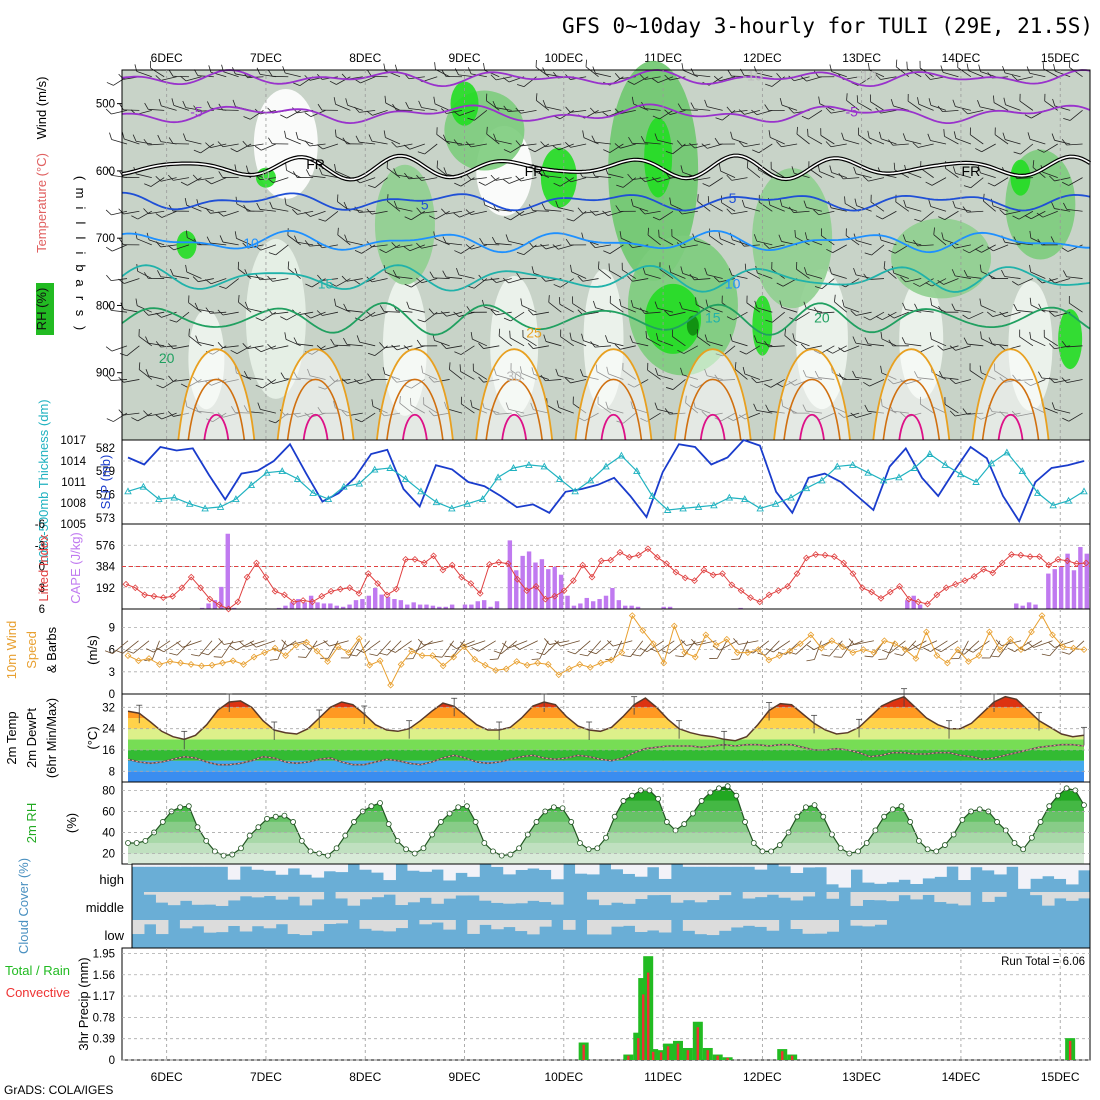 The height and width of the screenshot is (1100, 1100). Describe the element at coordinates (851, 112) in the screenshot. I see `contour-label: -5` at that location.